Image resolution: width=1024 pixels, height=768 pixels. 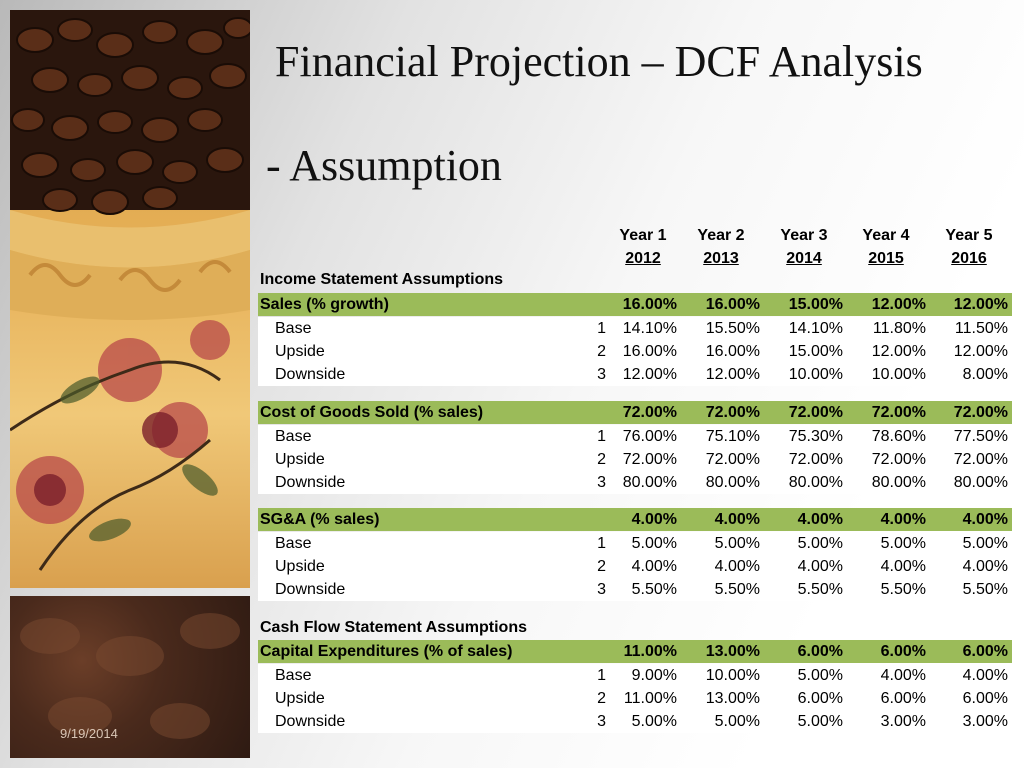 I want to click on scenario-value: 11.80%, so click(x=899, y=328).